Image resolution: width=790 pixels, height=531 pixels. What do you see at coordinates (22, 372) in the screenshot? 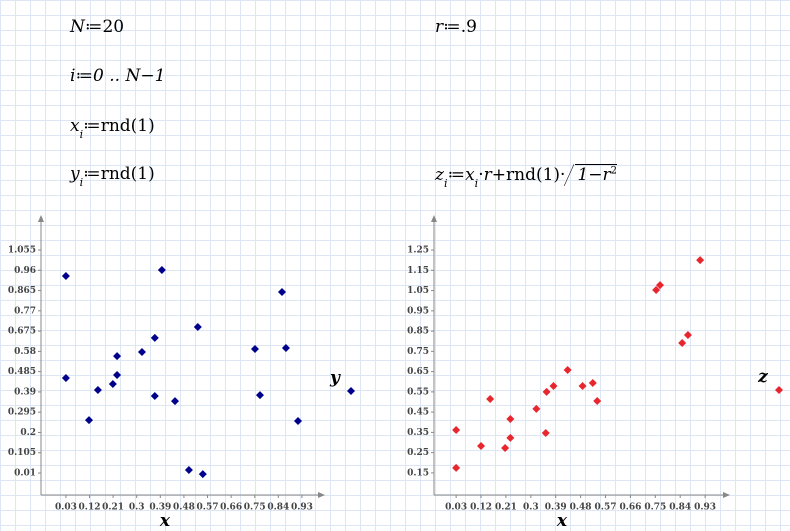
I see `y-tick-label: 0.485` at bounding box center [22, 372].